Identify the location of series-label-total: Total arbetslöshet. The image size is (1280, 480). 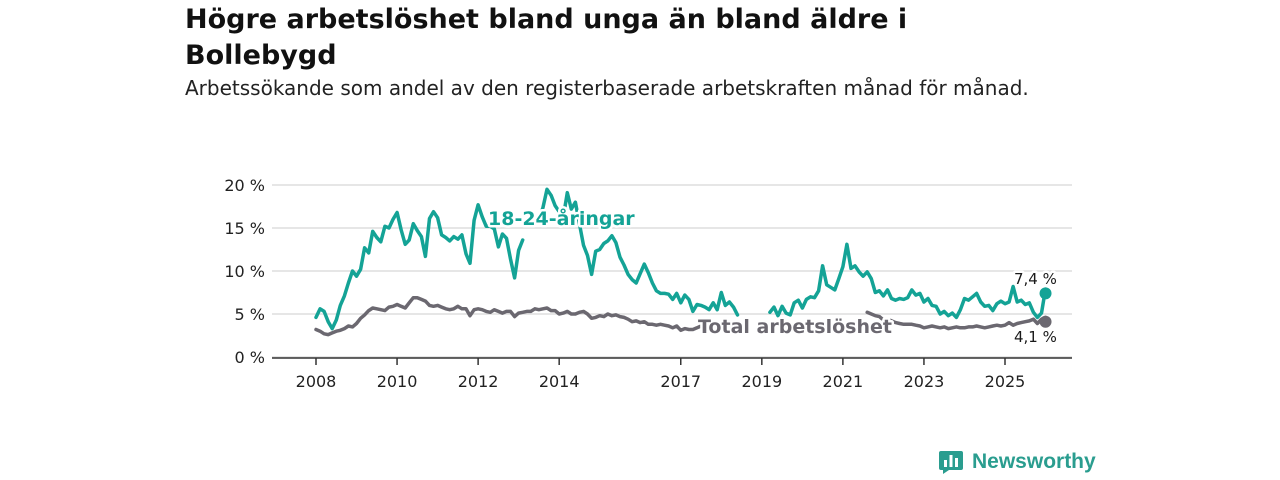
(795, 327).